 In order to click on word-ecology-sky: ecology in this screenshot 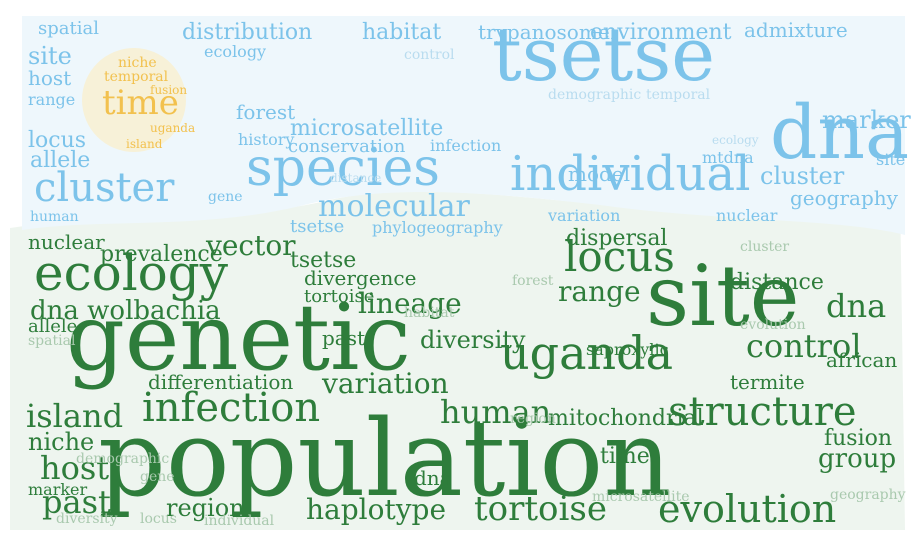, I will do `click(235, 51)`.